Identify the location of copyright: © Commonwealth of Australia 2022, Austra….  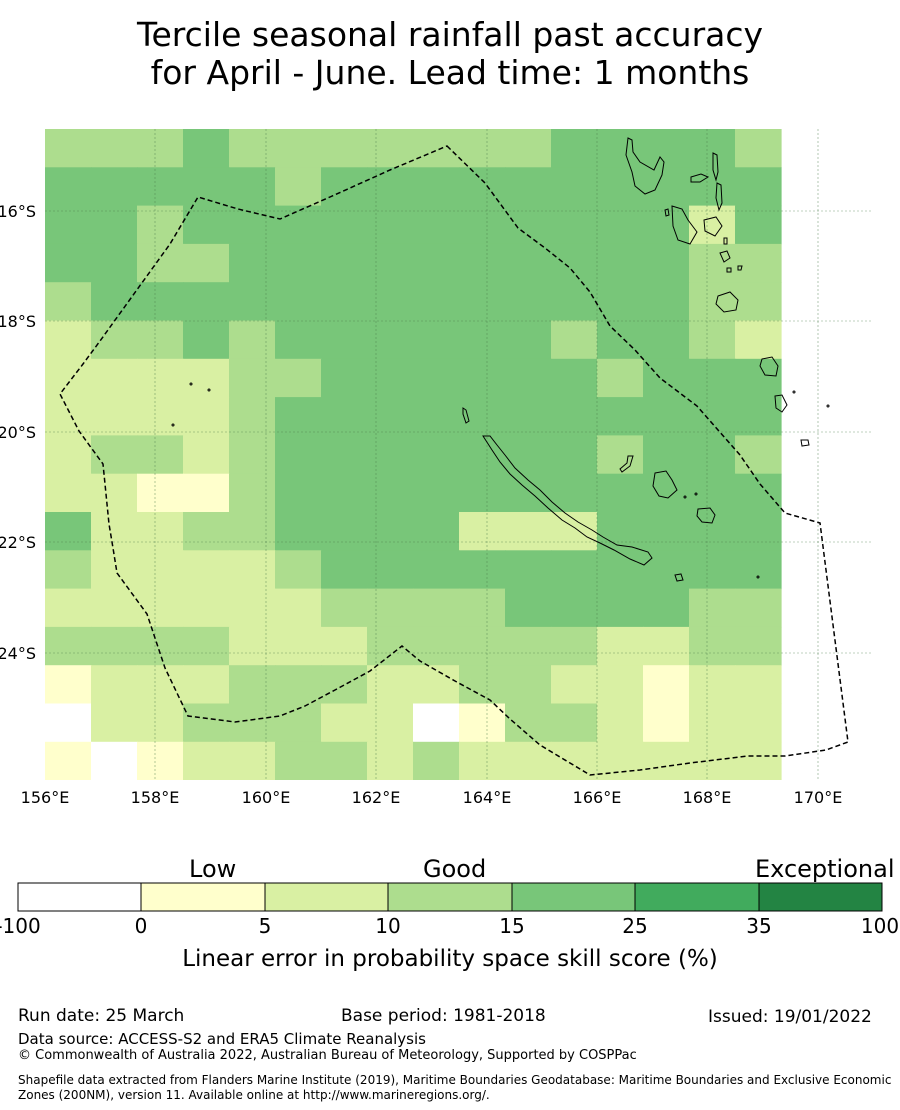
(327, 1055).